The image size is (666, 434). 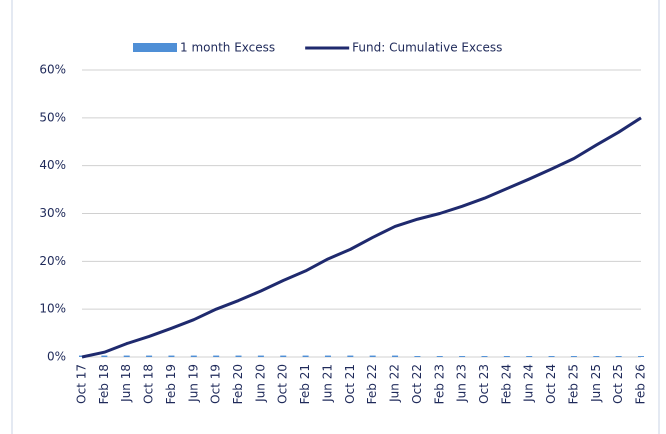 What do you see at coordinates (155, 47) in the screenshot?
I see `legend-swatch` at bounding box center [155, 47].